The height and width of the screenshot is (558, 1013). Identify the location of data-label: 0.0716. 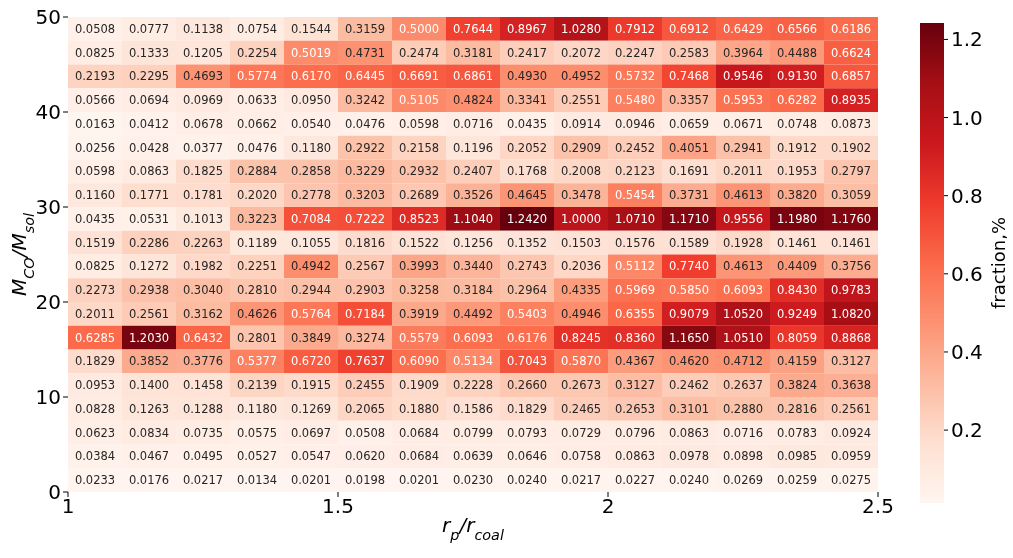
(743, 432).